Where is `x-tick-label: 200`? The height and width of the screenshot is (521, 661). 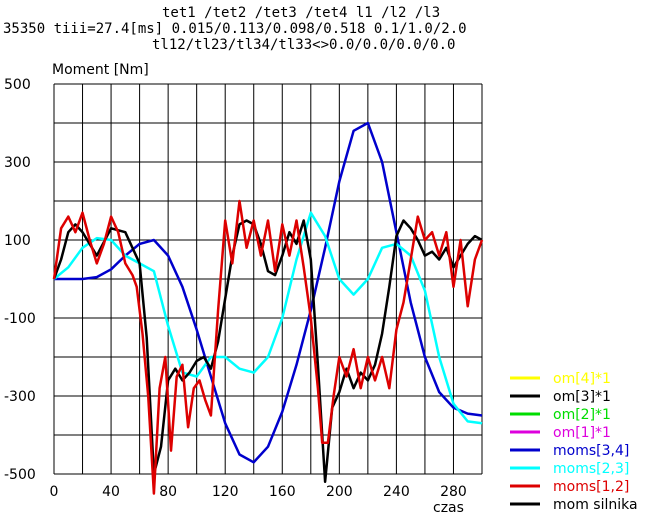 x-tick-label: 200 is located at coordinates (339, 492).